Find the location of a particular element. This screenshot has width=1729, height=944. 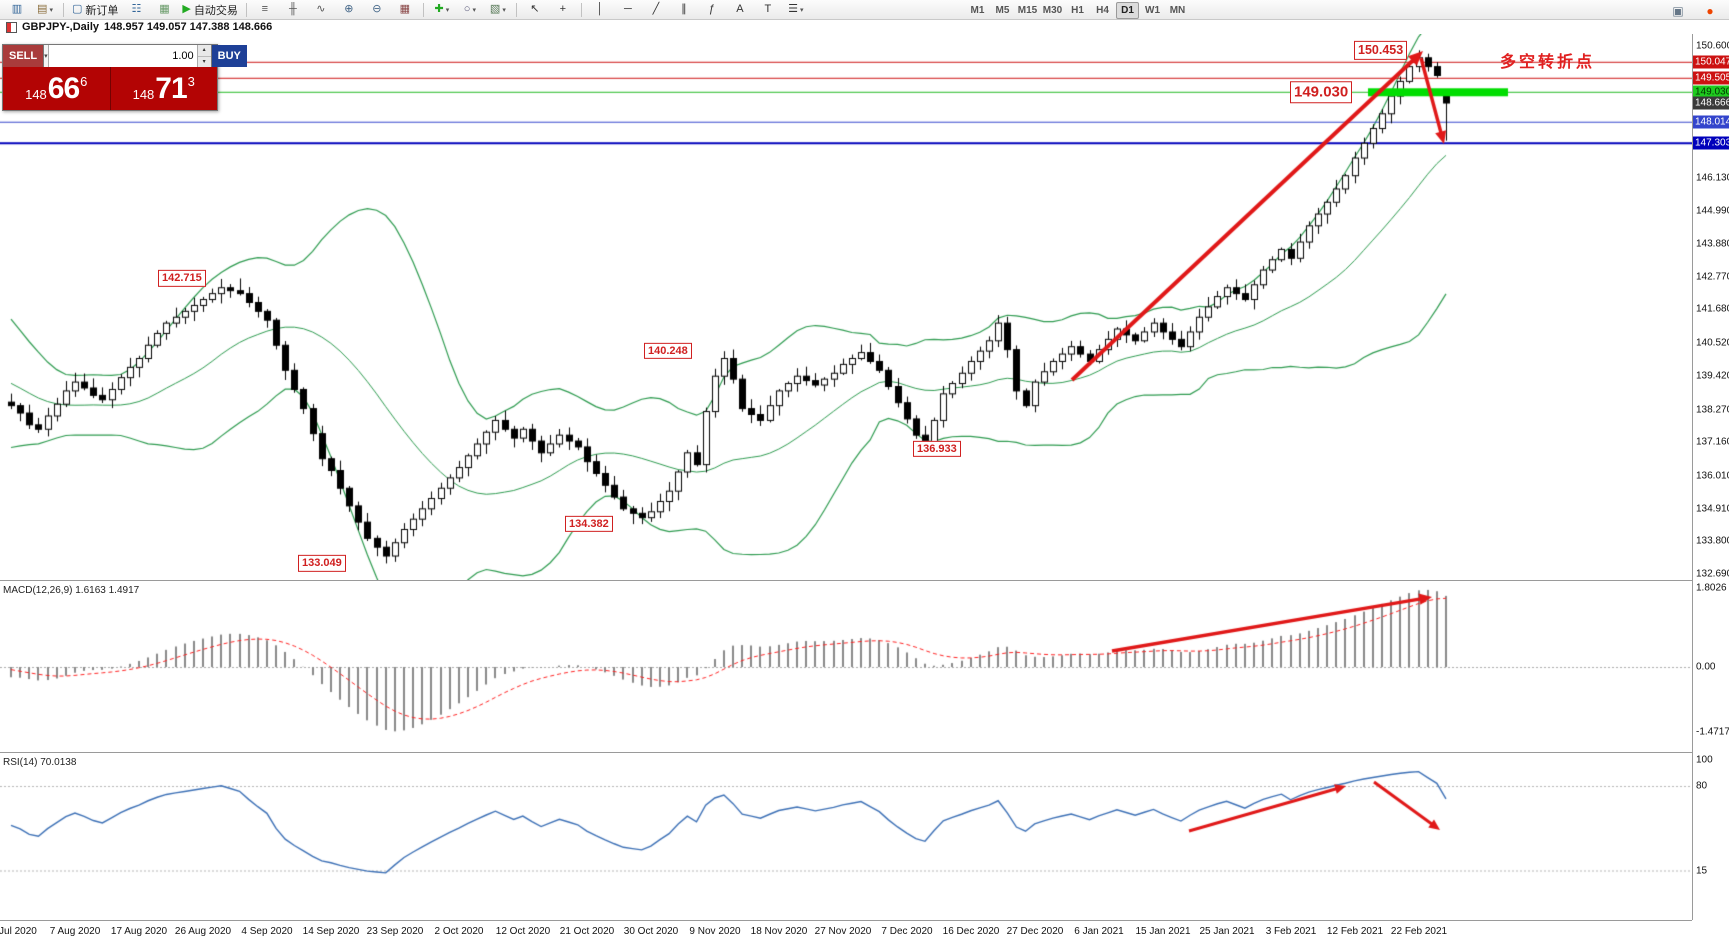

timeframe-m1: M1 is located at coordinates (977, 10).